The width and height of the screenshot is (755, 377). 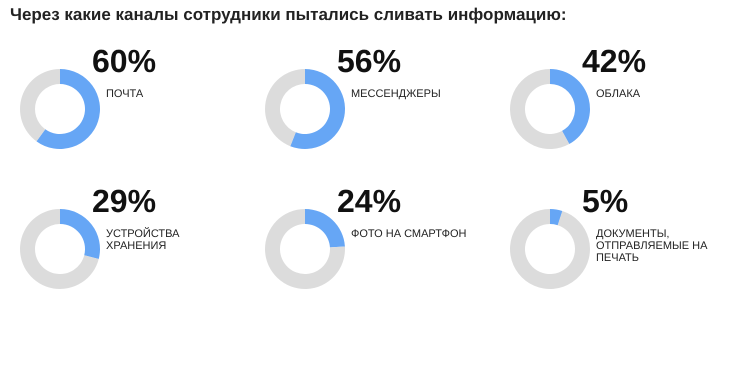 I want to click on data-label: 29%, so click(x=124, y=201).